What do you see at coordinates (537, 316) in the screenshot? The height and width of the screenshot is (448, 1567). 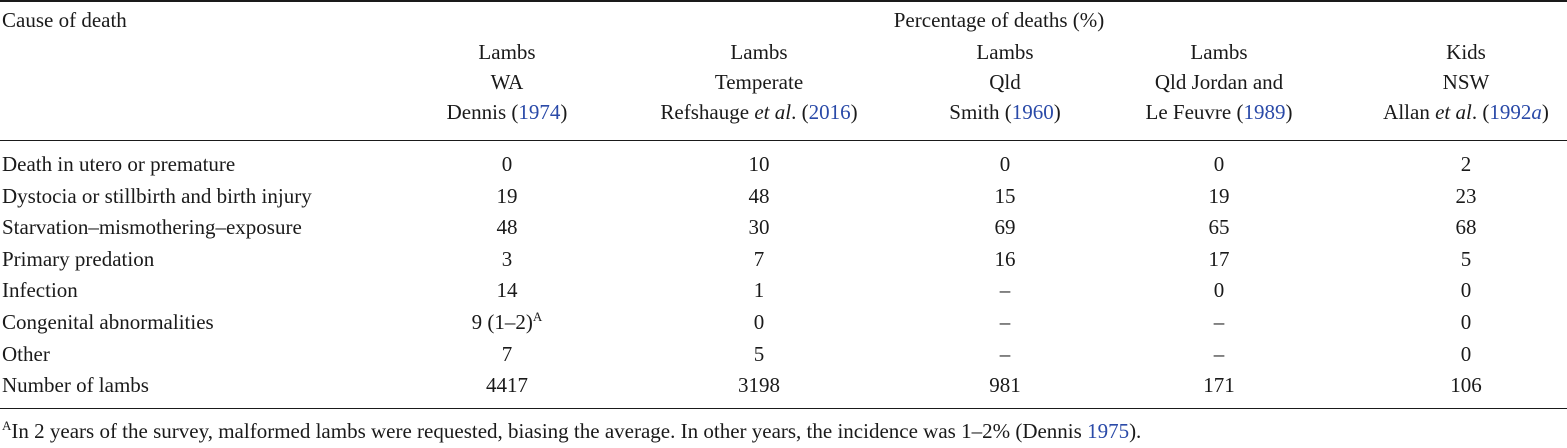 I see `footnote-ref: A` at bounding box center [537, 316].